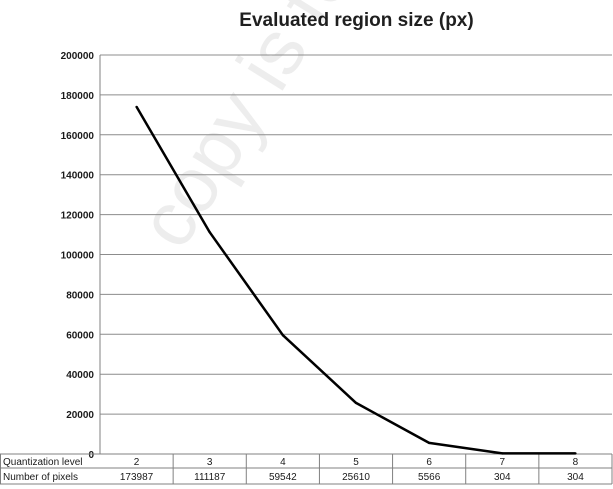 The width and height of the screenshot is (613, 489). Describe the element at coordinates (356, 20) in the screenshot. I see `chart-title: Evaluated region size (px)` at that location.